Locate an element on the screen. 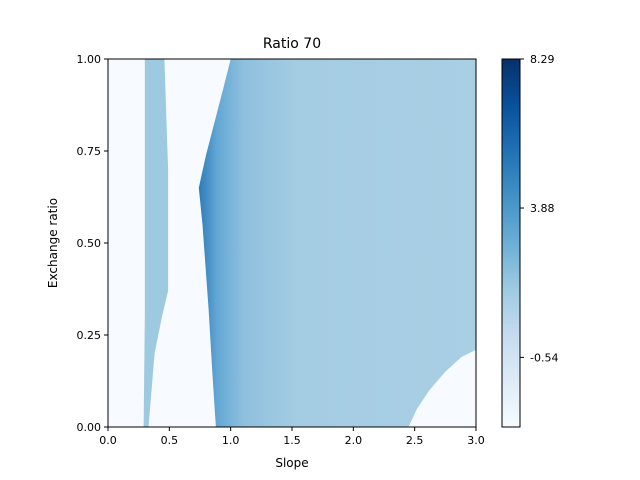 The height and width of the screenshot is (480, 640). y-axis-ticks: 0.00 0.25 0.50 0.75 1.00 is located at coordinates (92, 243).